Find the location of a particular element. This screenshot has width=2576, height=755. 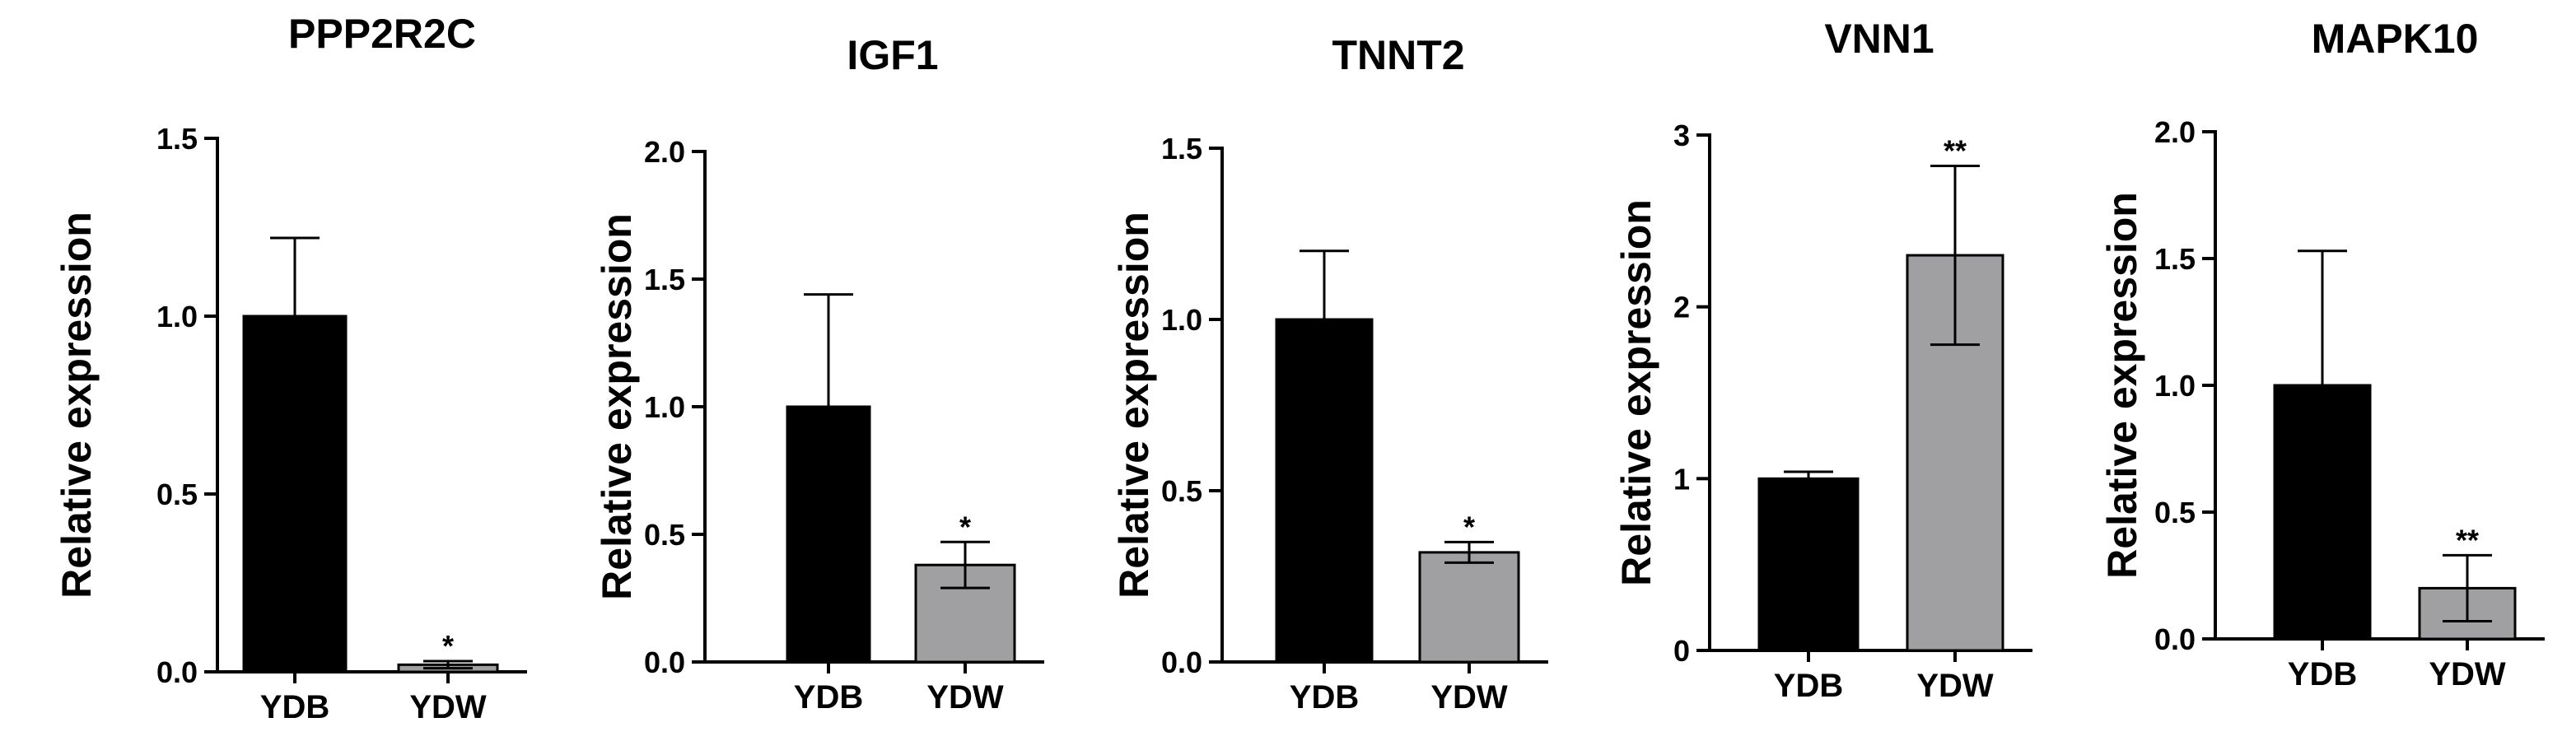

chart-title: TNNT2 is located at coordinates (1398, 55).